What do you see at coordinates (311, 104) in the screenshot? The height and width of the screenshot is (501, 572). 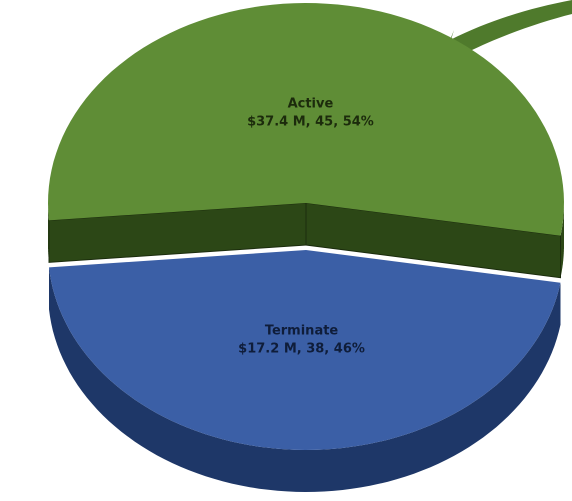 I see `slice-category-label: Active` at bounding box center [311, 104].